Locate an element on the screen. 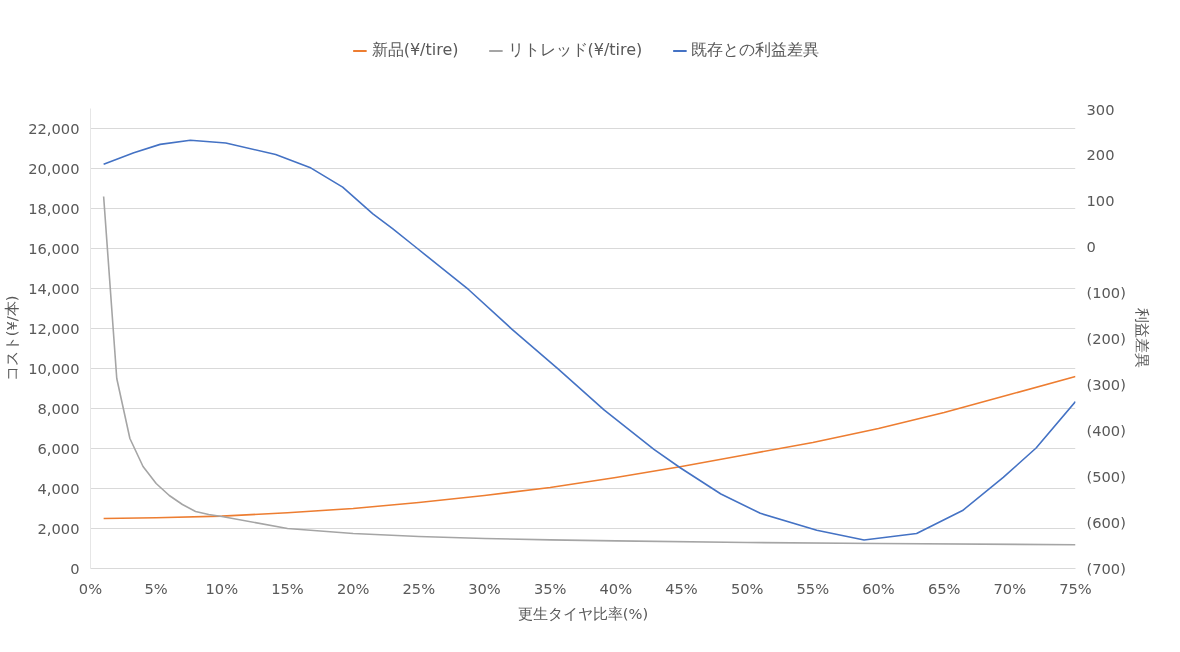 This screenshot has width=1180, height=652. x-tick-label: 15% is located at coordinates (287, 588).